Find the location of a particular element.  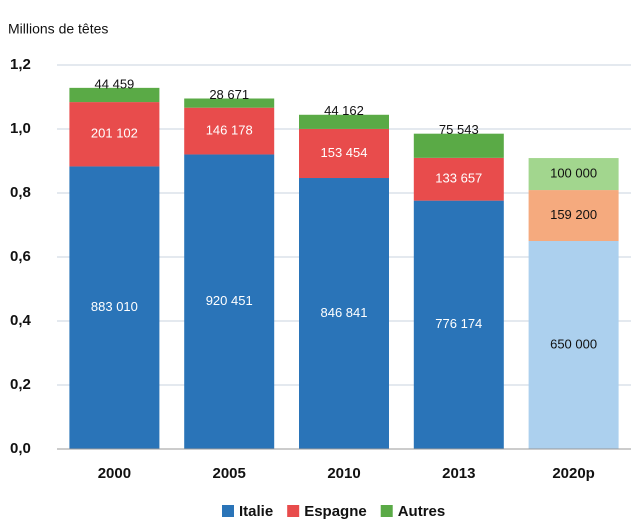

data-label: 153 454 is located at coordinates (344, 152).